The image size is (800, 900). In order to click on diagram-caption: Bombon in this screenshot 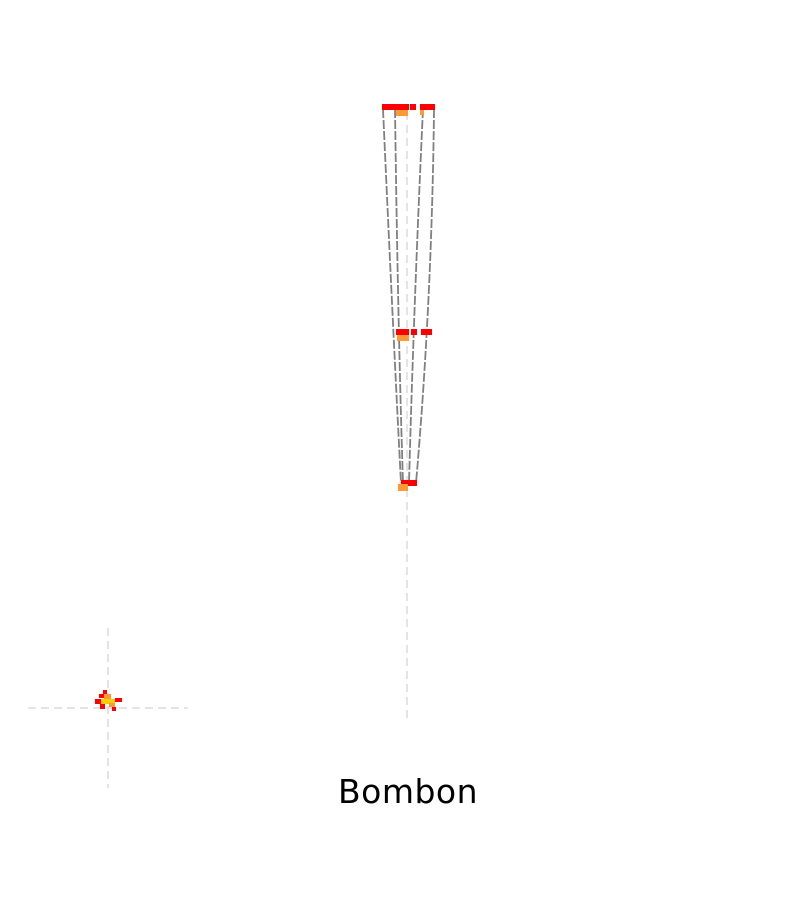, I will do `click(408, 791)`.